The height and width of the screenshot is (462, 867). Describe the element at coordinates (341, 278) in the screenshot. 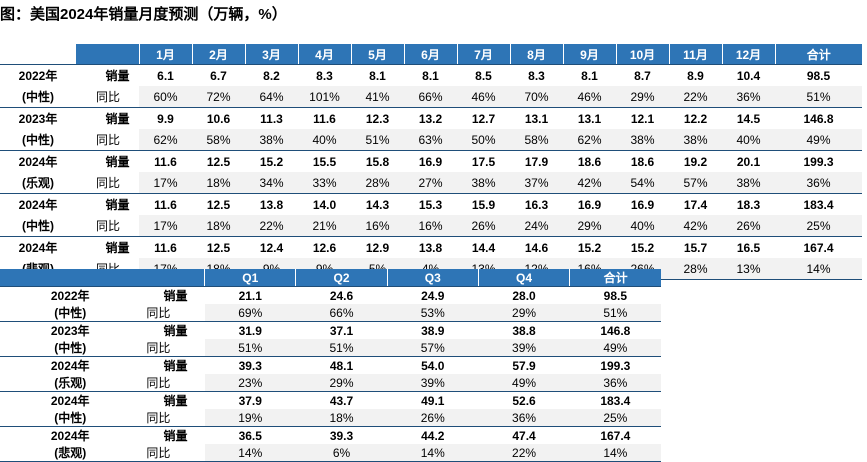

I see `header-quarter: Q2` at that location.